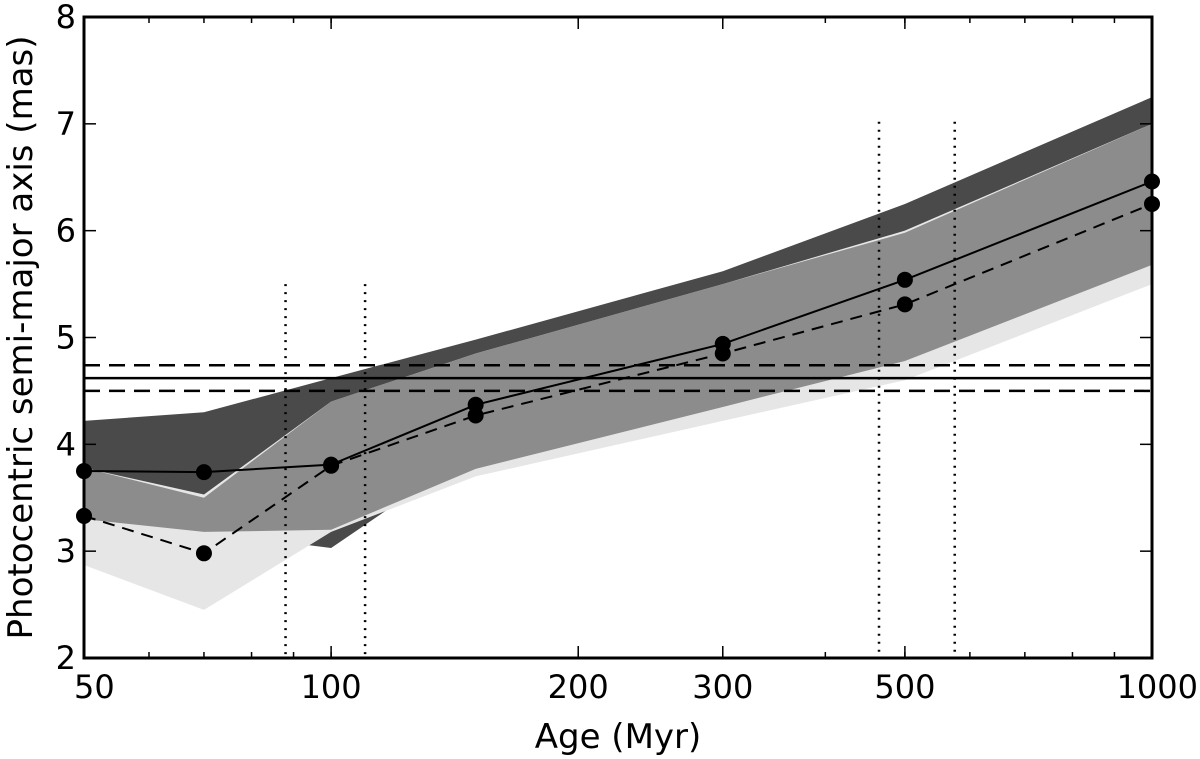  What do you see at coordinates (618, 737) in the screenshot?
I see `x-axis-label: Age (Myr)` at bounding box center [618, 737].